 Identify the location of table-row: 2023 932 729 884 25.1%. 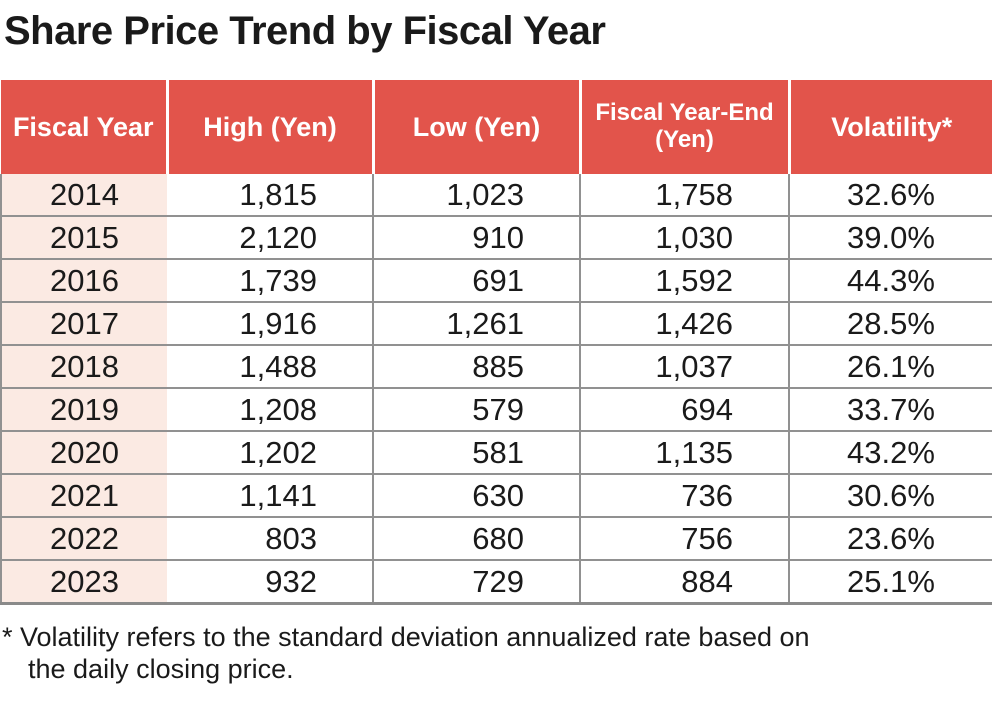
(496, 582).